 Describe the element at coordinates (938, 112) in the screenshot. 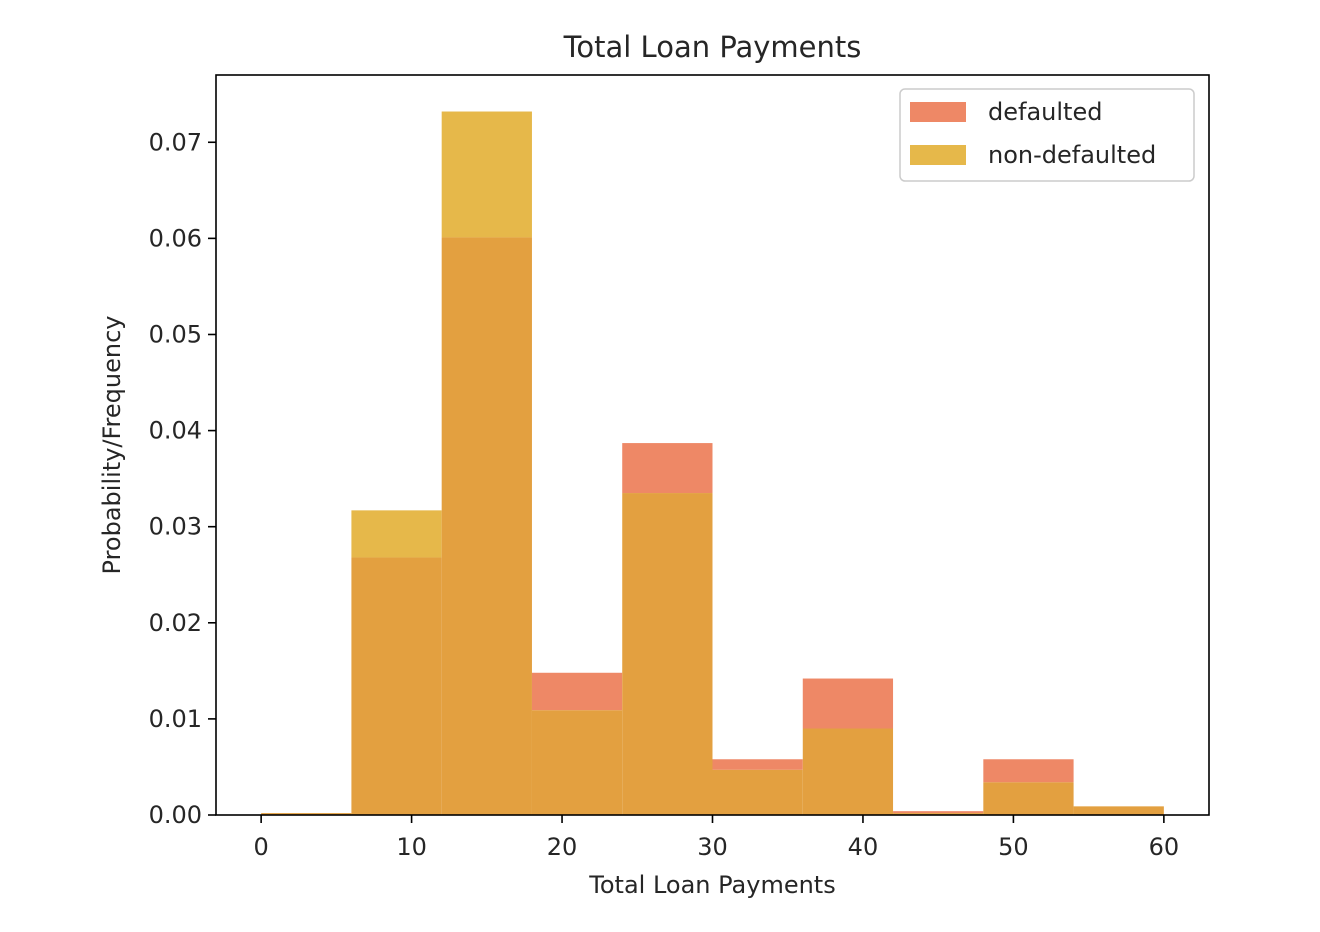

I see `legend-swatch-defaulted` at that location.